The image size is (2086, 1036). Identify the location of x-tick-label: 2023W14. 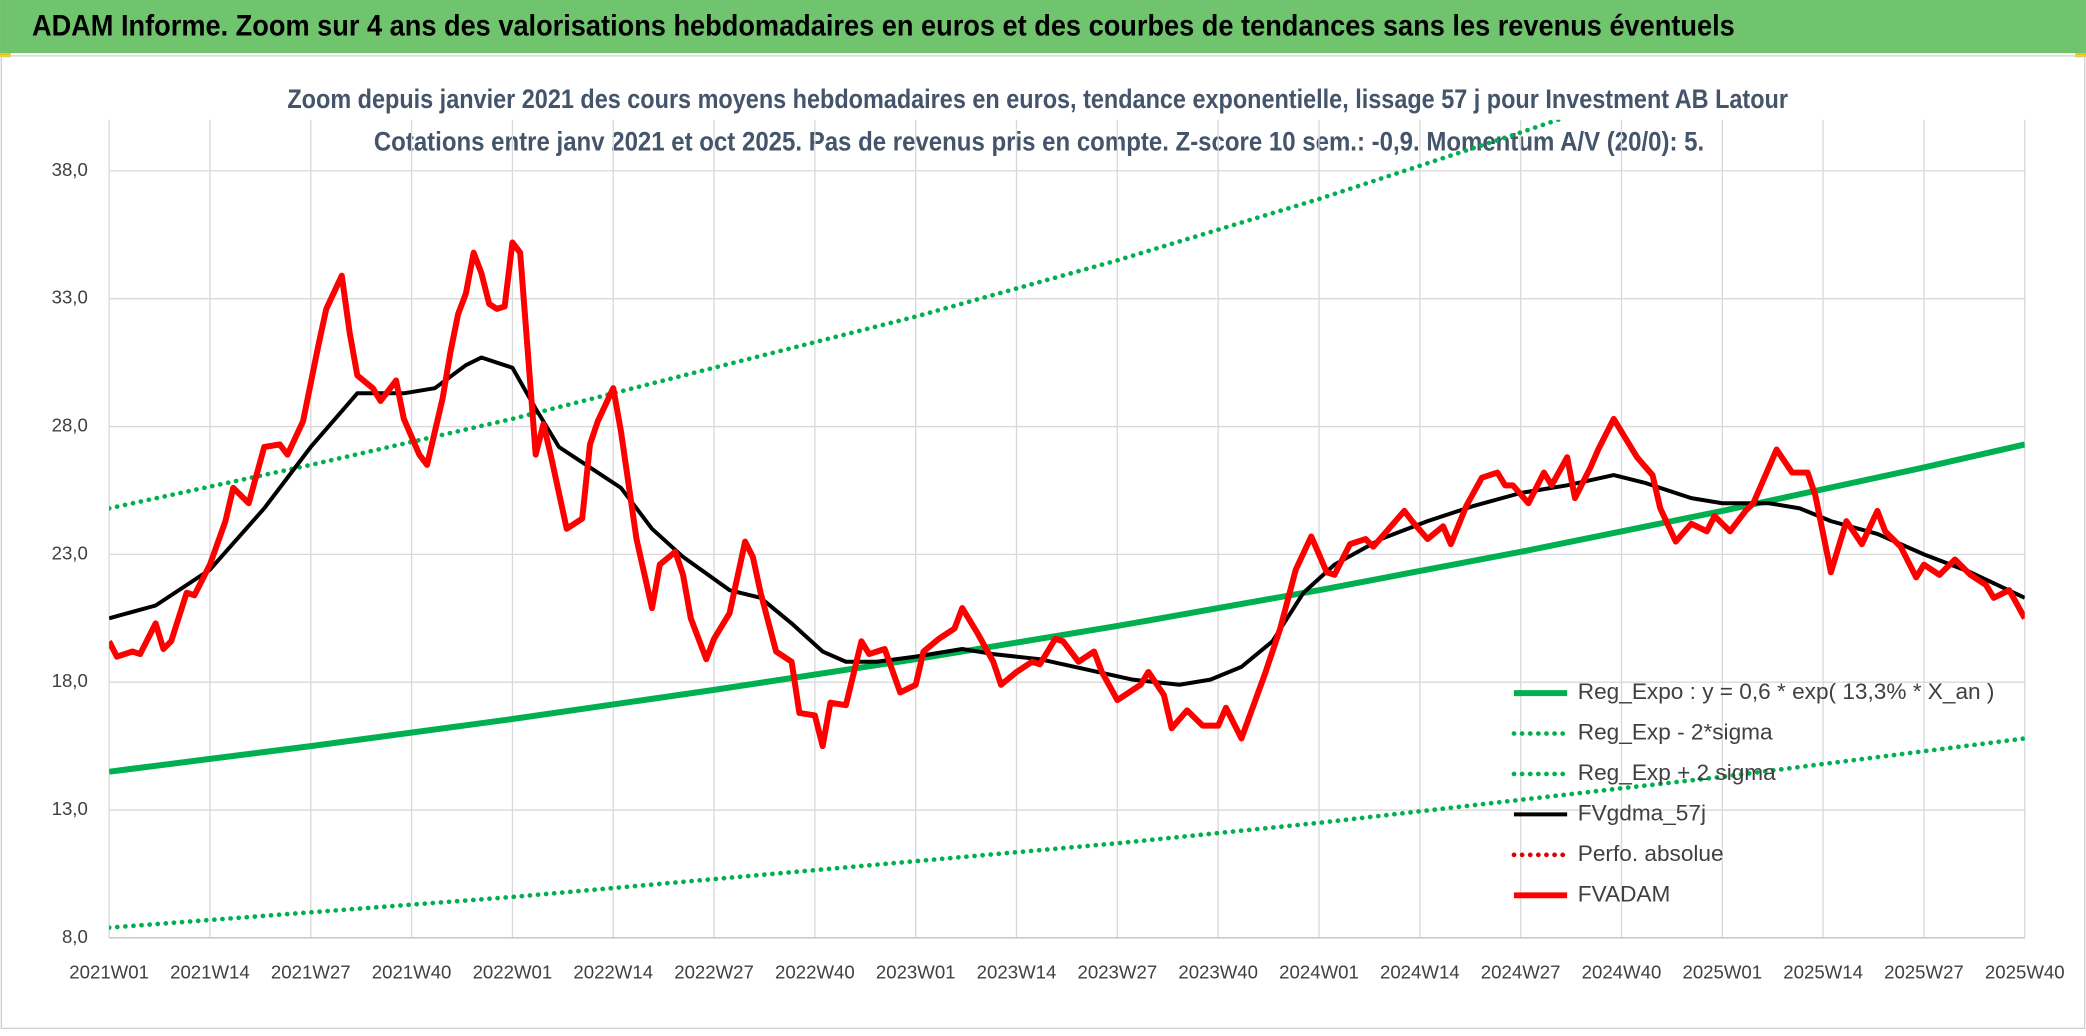
(1017, 972).